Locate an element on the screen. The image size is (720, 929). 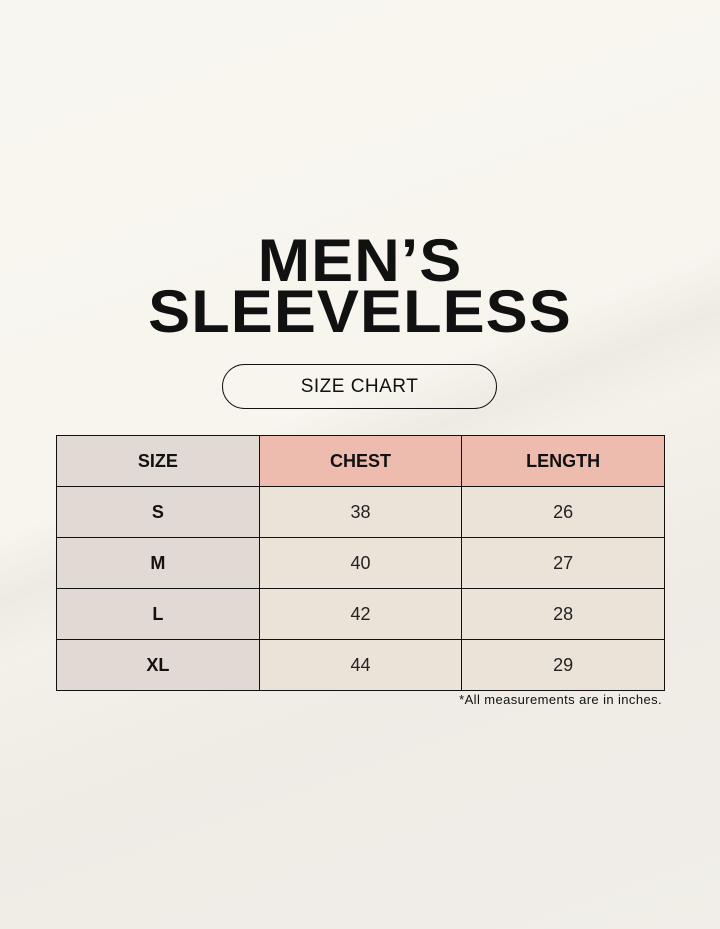
cell-chest: 40 is located at coordinates (360, 563).